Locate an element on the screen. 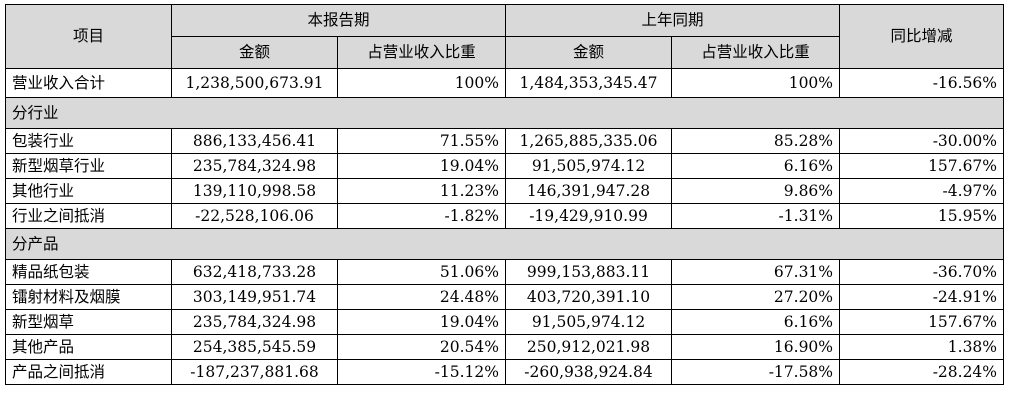  row-label: 行业之间抵消 is located at coordinates (88, 216).